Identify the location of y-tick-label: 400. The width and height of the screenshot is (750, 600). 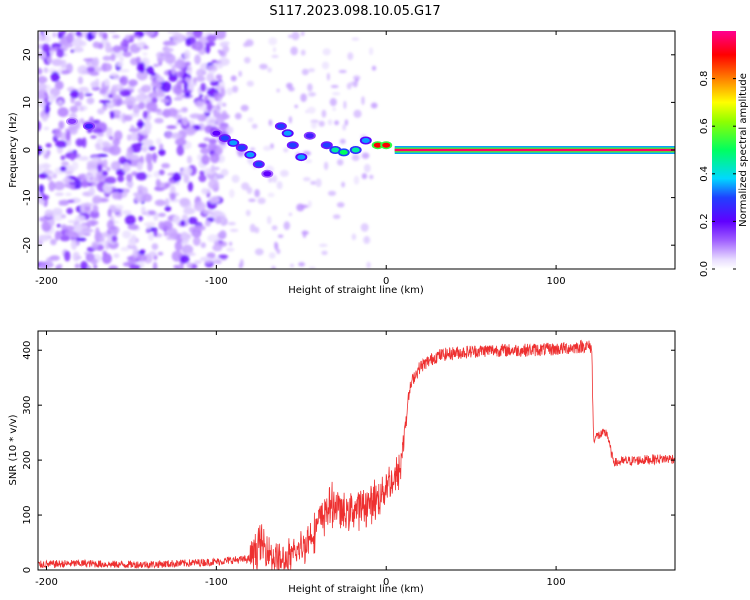
(27, 350).